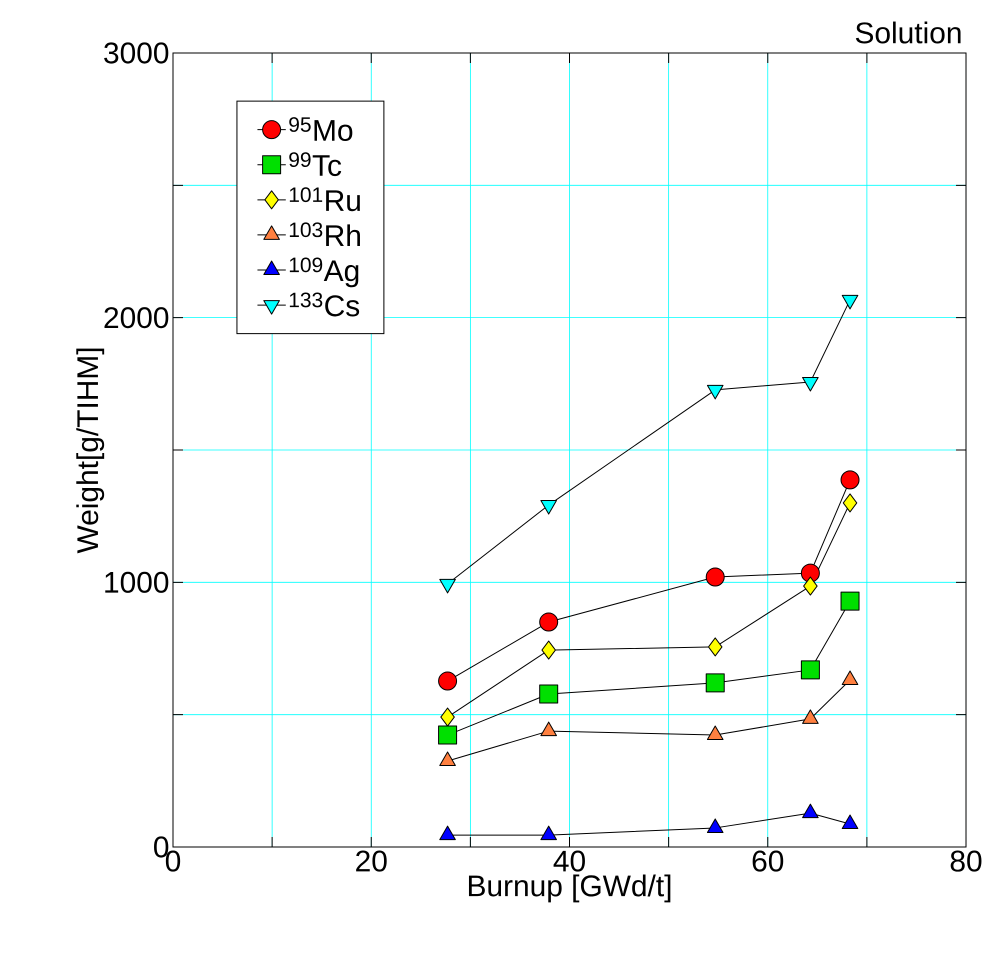 This screenshot has width=988, height=955. What do you see at coordinates (768, 861) in the screenshot?
I see `x-tick-label: 60` at bounding box center [768, 861].